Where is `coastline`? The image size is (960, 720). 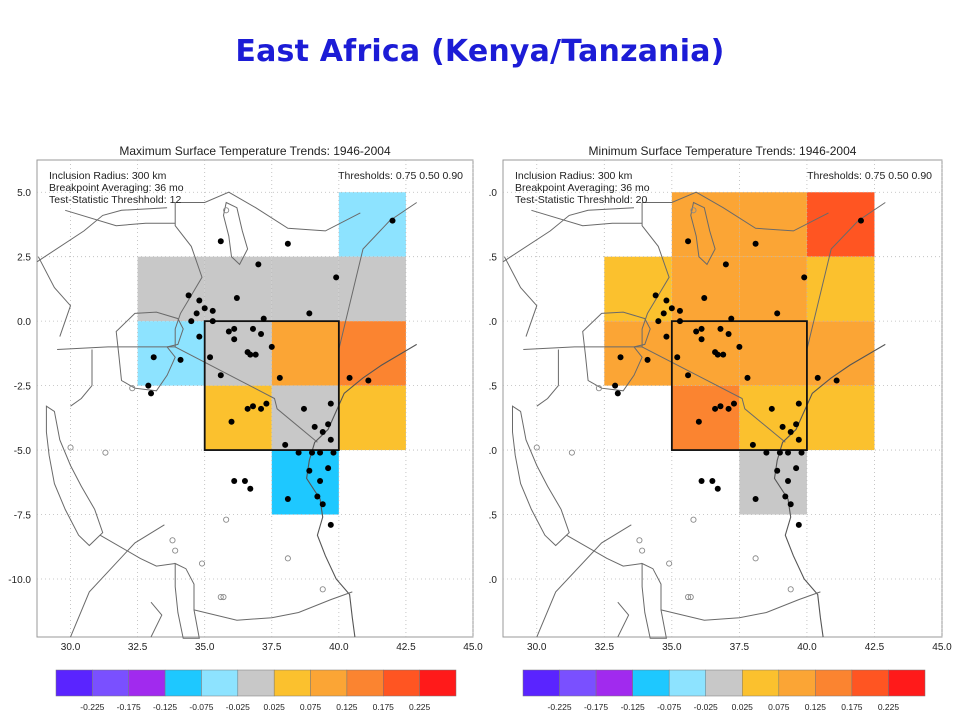
coastline is located at coordinates (361, 490).